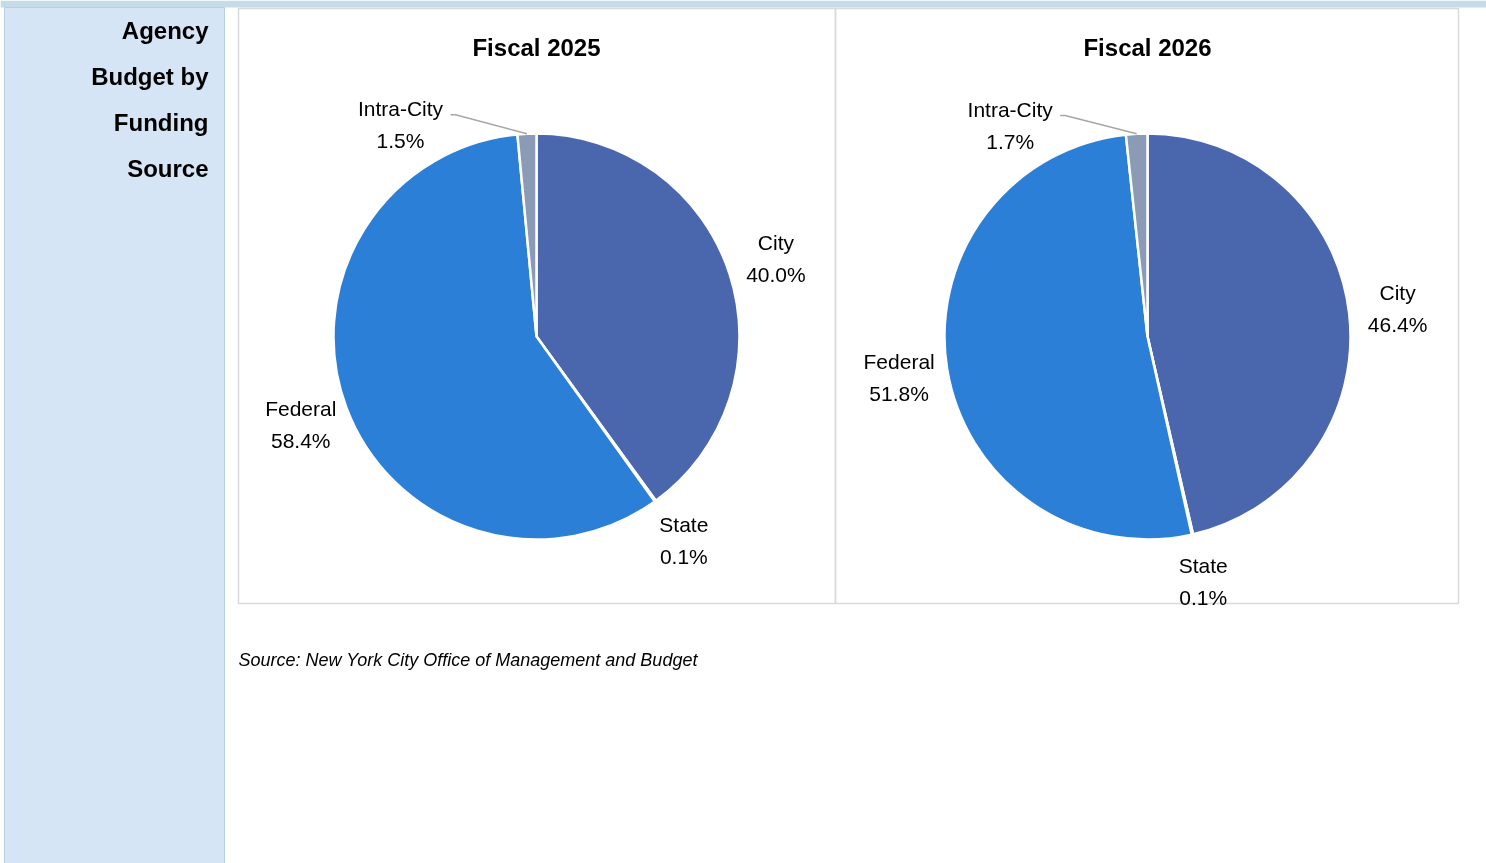 This screenshot has height=863, width=1486. I want to click on data-label: 1.7%, so click(1010, 142).